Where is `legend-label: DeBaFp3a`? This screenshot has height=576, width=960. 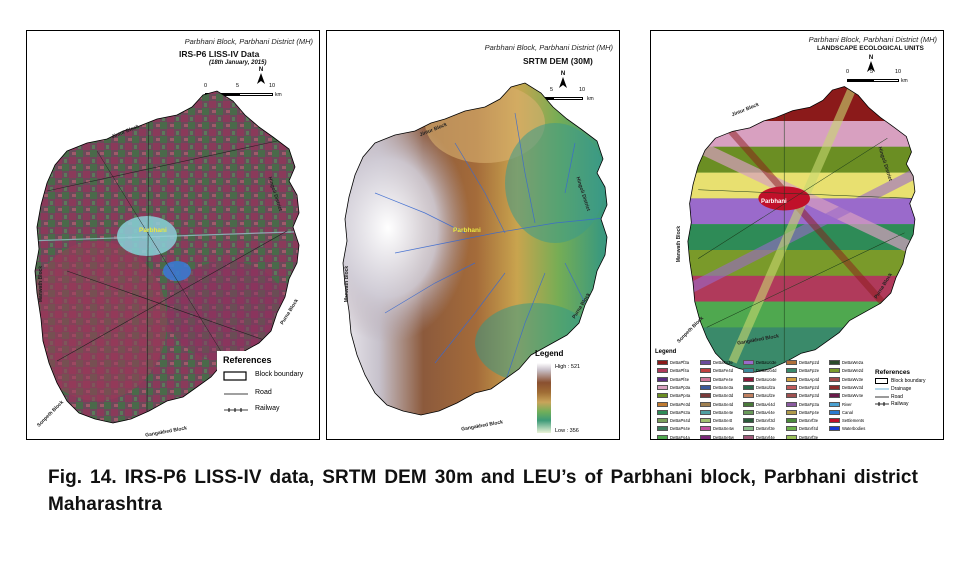
legend-label: DeBaFp3a is located at coordinates (809, 404).